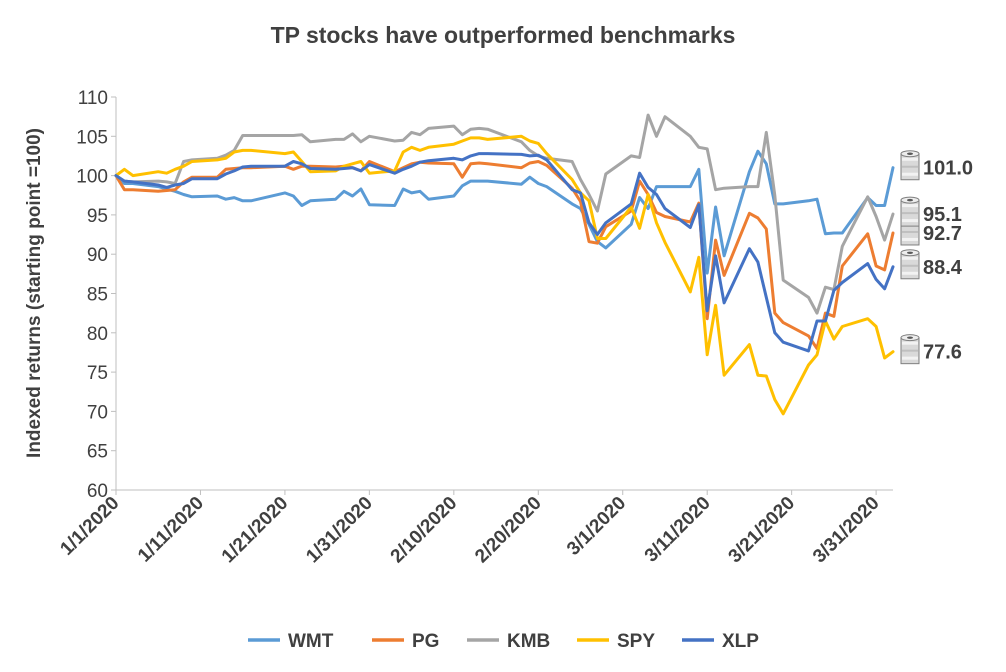 This screenshot has height=672, width=1006. What do you see at coordinates (596, 526) in the screenshot?
I see `x-tick-label: 3/1/2020` at bounding box center [596, 526].